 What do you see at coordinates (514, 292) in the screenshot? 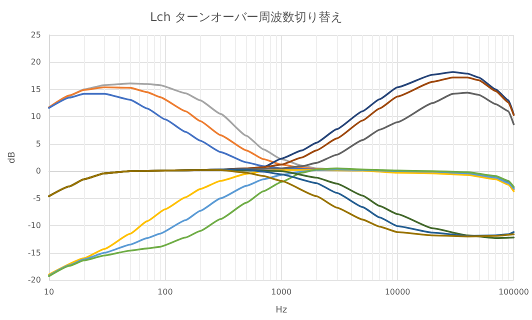
I see `x-tick-label: 100000` at bounding box center [514, 292].